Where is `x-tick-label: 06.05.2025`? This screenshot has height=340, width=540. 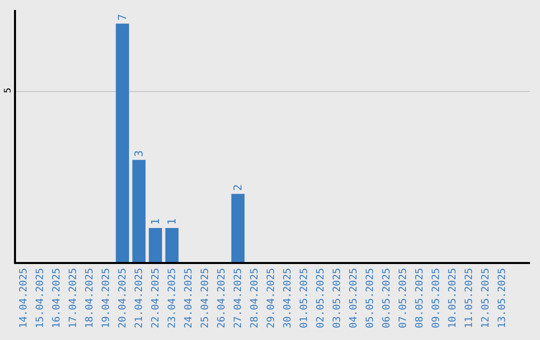
x-tick-label: 06.05.2025 is located at coordinates (387, 298).